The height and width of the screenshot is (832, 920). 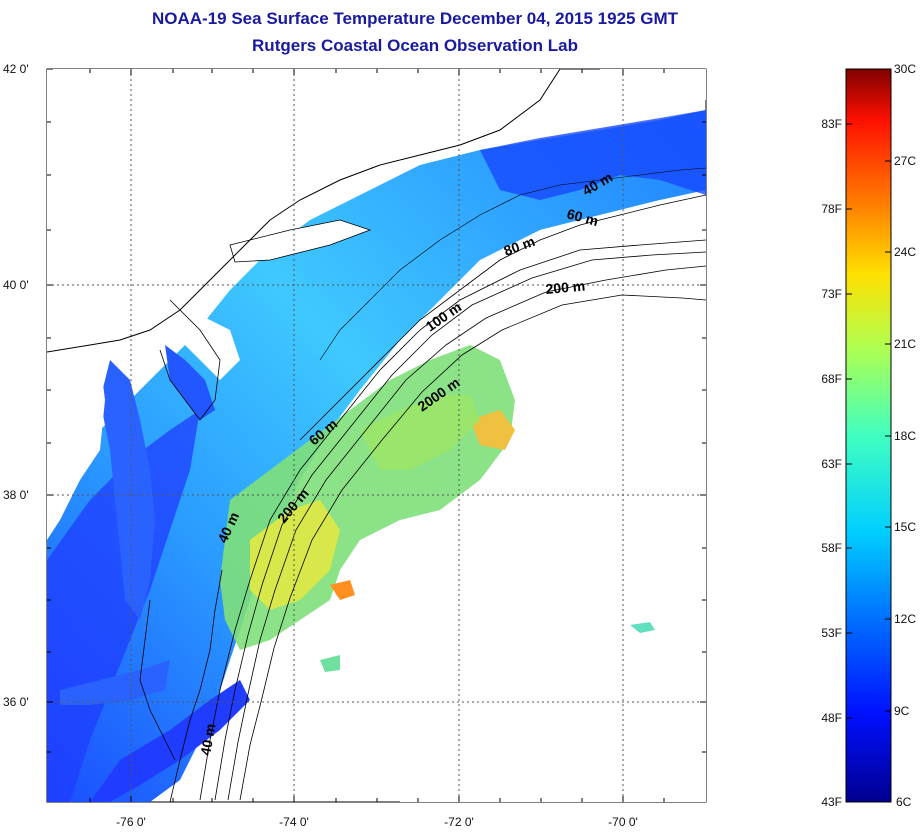 I want to click on colorbar-f-label: 83F, so click(x=831, y=124).